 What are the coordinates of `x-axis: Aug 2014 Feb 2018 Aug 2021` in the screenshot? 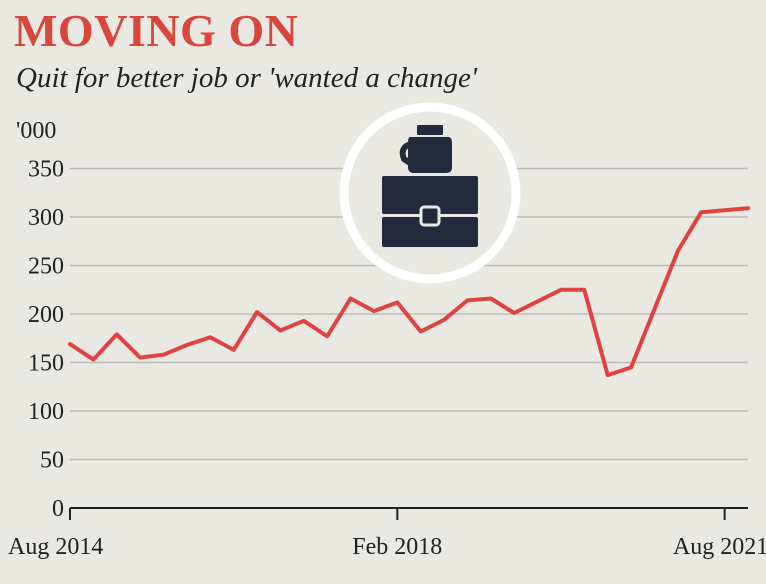 It's located at (387, 533).